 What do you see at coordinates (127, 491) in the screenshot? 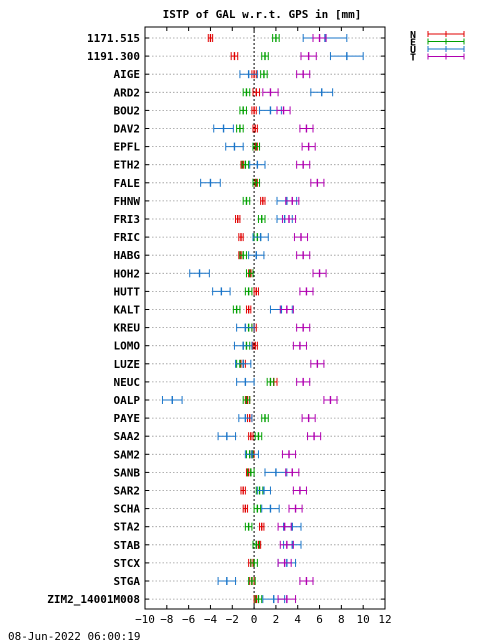
I see `station-label: SAR2` at bounding box center [127, 491].